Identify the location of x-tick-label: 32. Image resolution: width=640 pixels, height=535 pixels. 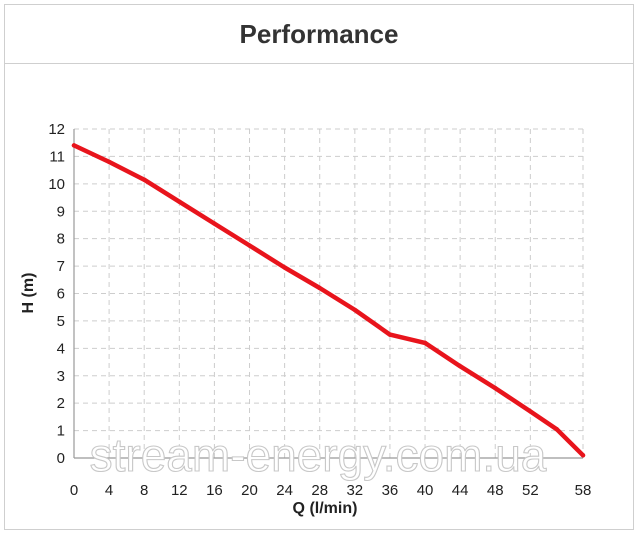
(354, 490).